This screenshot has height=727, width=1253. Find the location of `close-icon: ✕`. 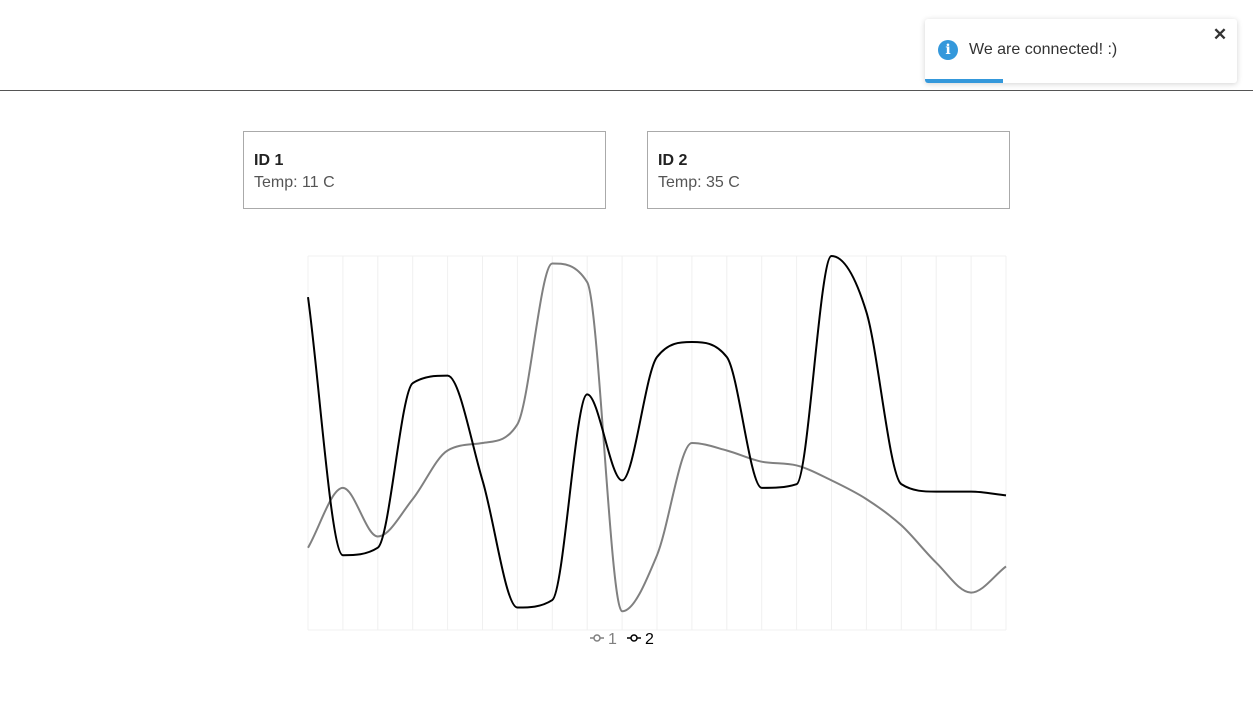

close-icon: ✕ is located at coordinates (1220, 34).